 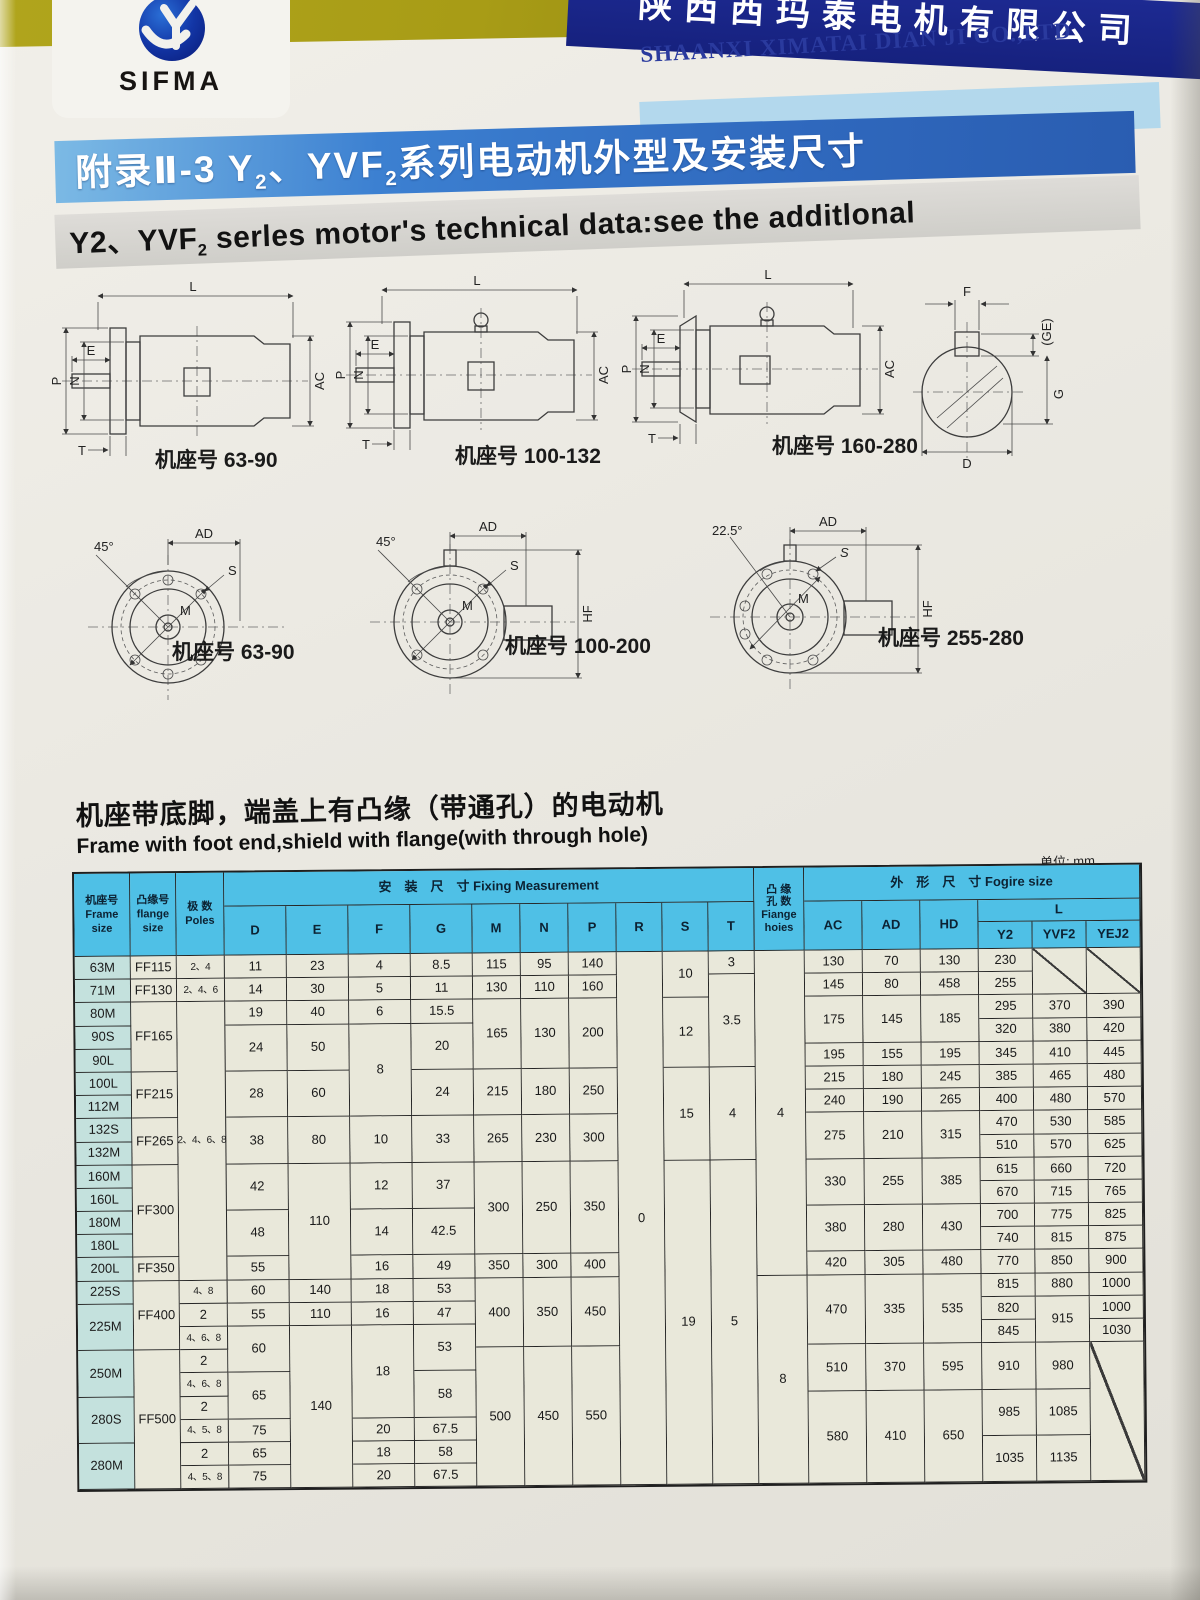 I want to click on dim-label-angle: 45°, so click(x=386, y=541).